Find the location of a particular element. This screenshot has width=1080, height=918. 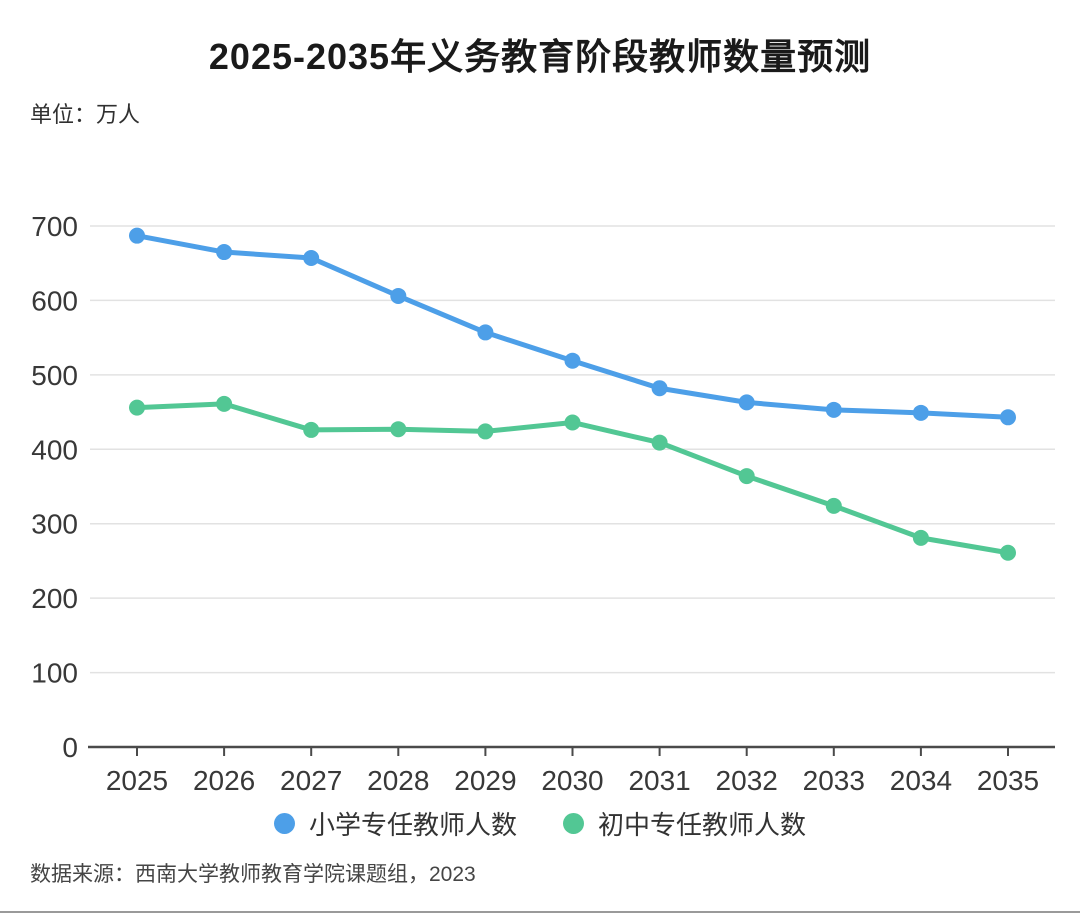

y-axis-label: 600 is located at coordinates (54, 300).